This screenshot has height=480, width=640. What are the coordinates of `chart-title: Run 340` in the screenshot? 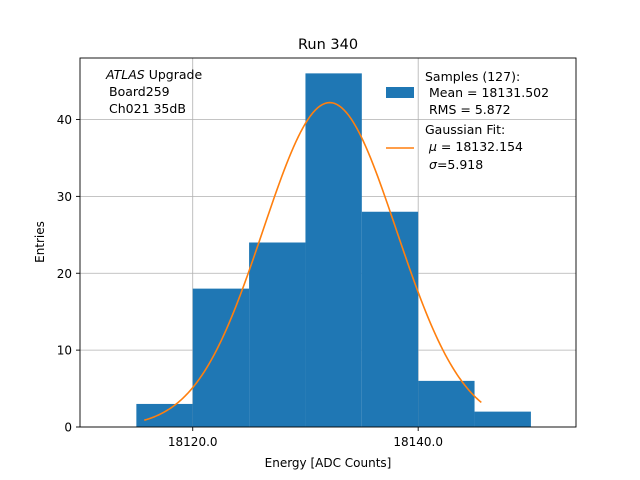 It's located at (328, 45).